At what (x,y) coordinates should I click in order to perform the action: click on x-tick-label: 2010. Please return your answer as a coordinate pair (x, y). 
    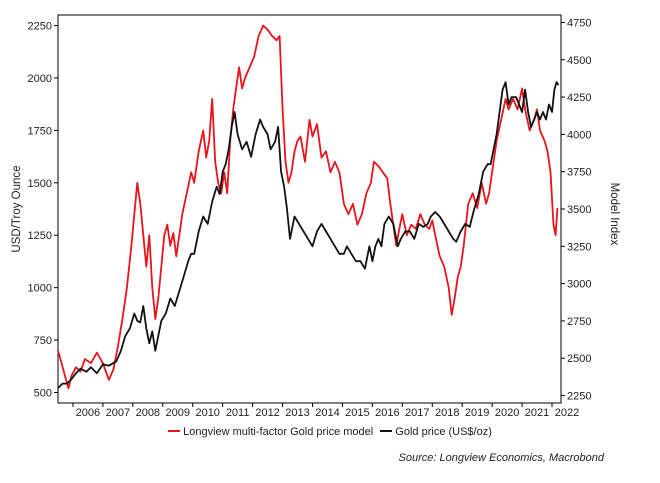
    Looking at the image, I should click on (207, 413).